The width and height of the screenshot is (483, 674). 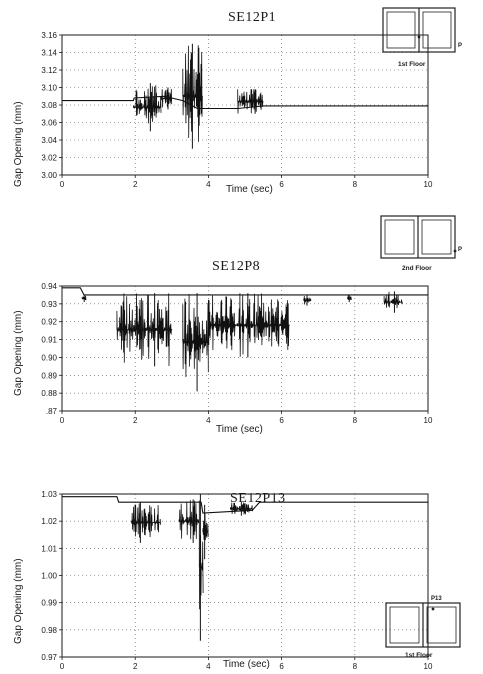 I want to click on y-tick-label: 0.98, so click(x=49, y=630).